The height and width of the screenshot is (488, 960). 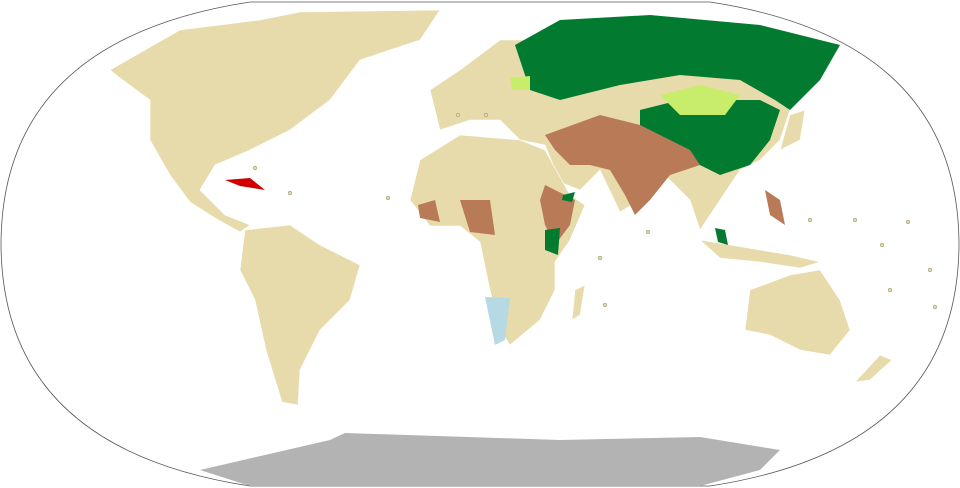 I want to click on australia, so click(x=797, y=312).